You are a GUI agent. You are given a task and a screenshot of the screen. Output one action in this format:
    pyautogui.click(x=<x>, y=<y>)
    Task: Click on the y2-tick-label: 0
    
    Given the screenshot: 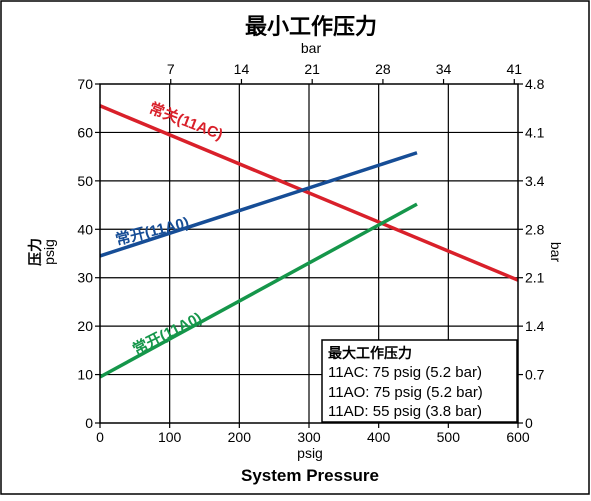 What is the action you would take?
    pyautogui.click(x=529, y=423)
    